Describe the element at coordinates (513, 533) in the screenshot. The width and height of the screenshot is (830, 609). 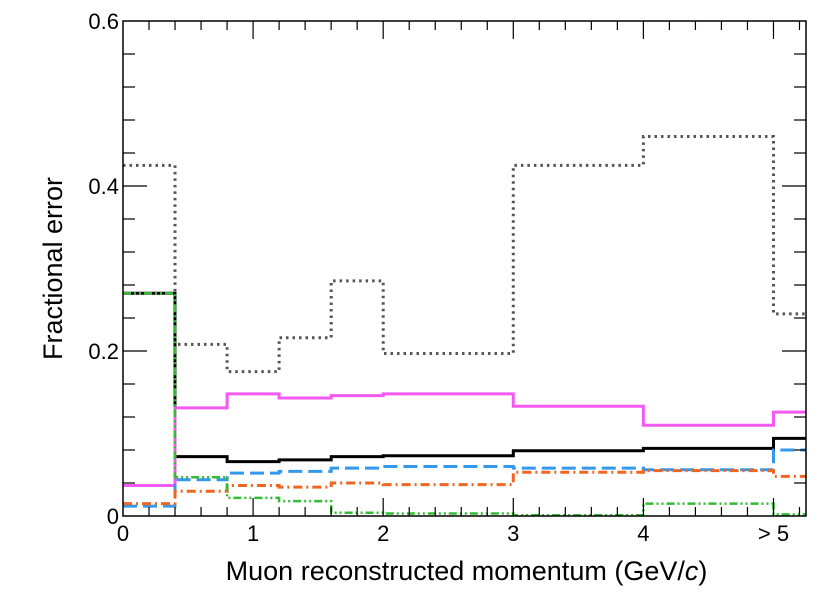
I see `x-tick-label: 3` at that location.